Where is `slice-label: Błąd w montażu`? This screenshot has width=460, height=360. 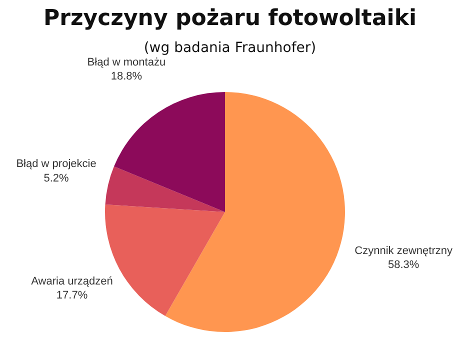 slice-label: Błąd w montażu is located at coordinates (126, 62).